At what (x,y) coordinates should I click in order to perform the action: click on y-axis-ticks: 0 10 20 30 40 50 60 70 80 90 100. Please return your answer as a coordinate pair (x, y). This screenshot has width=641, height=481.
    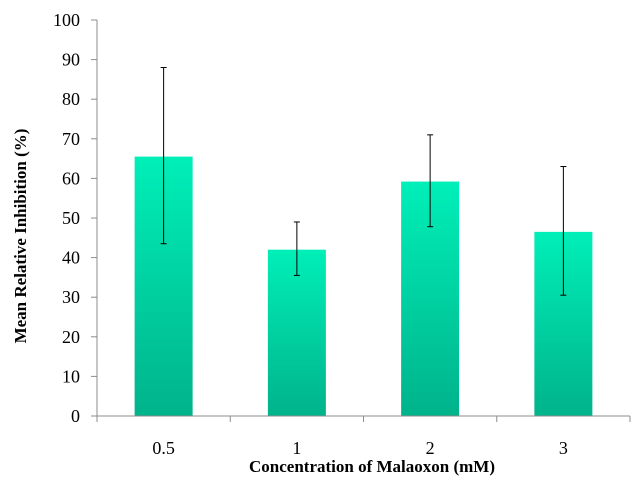
    Looking at the image, I should click on (75, 218).